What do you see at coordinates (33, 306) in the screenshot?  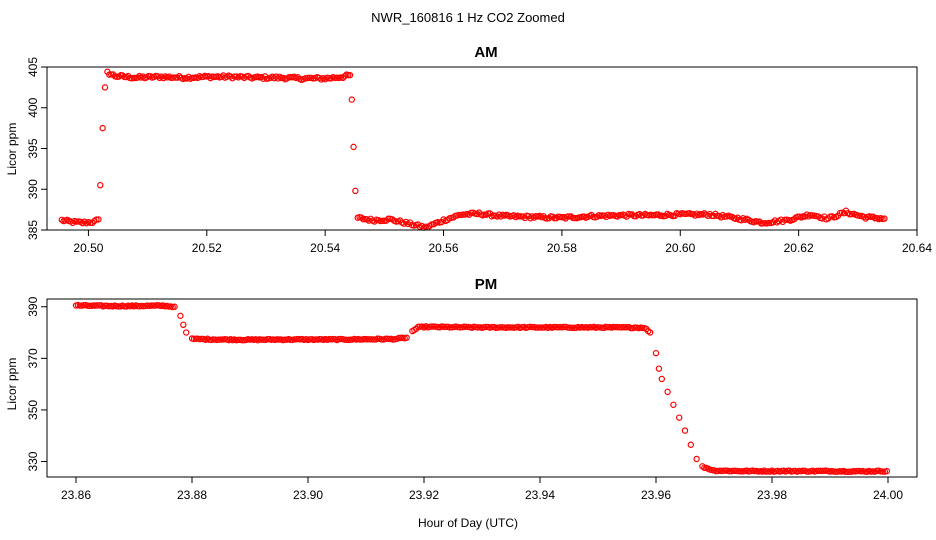 I see `pm-y-tick-label: 390` at bounding box center [33, 306].